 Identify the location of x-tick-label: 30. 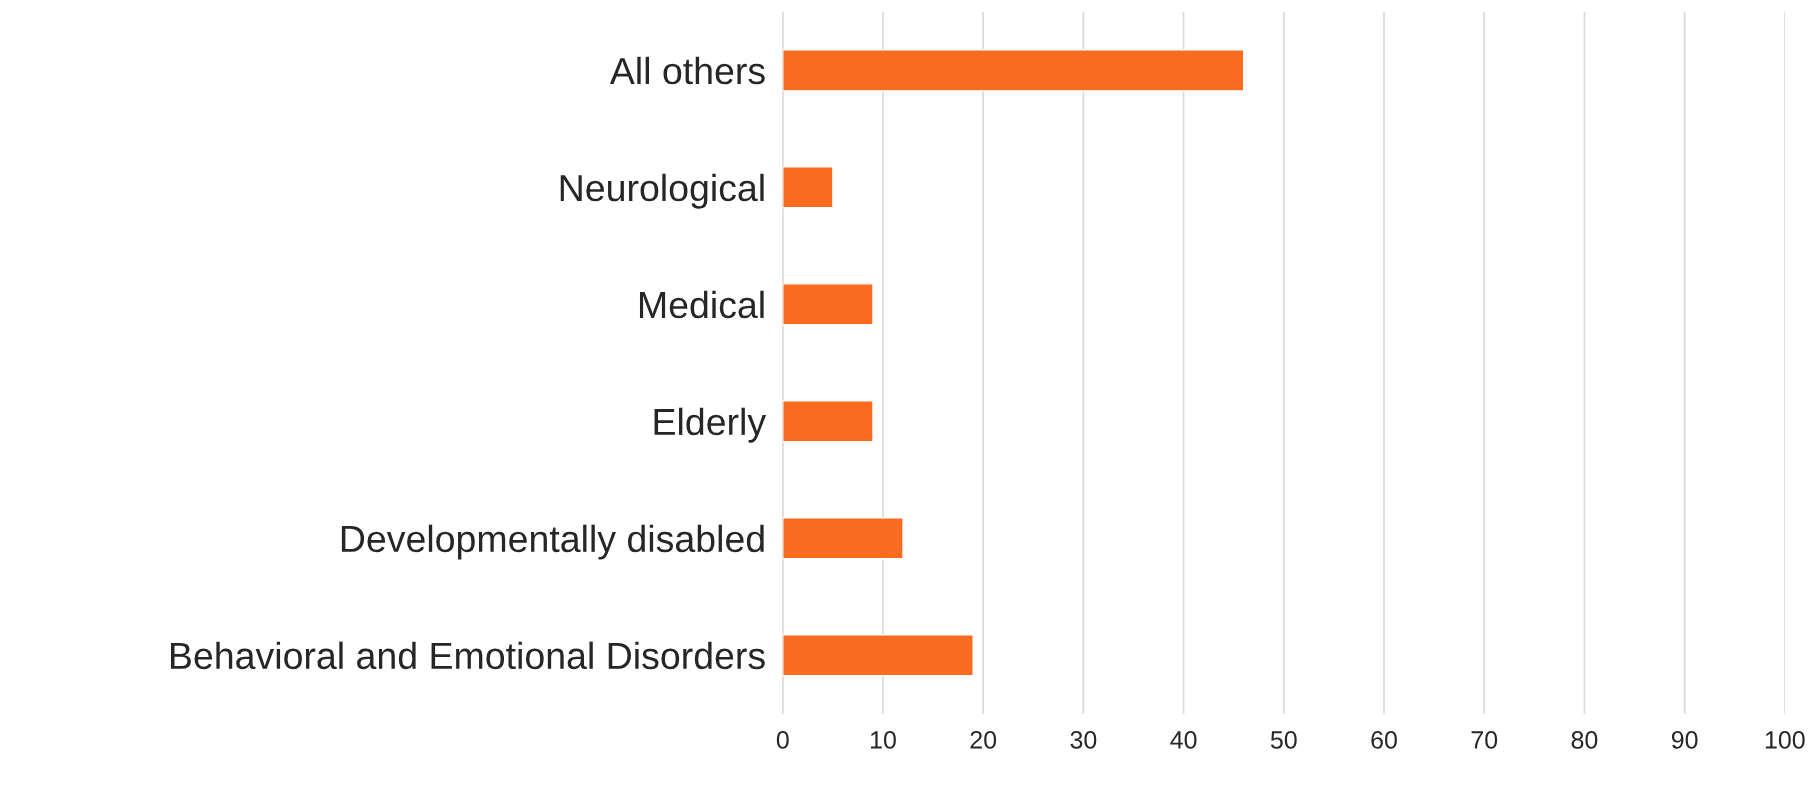
(1083, 740).